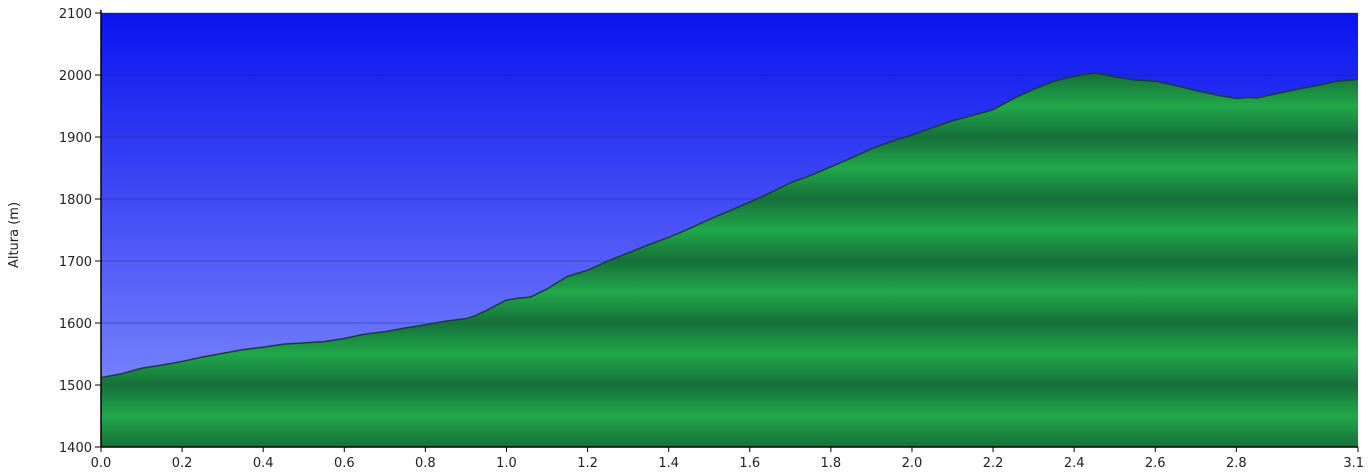 This screenshot has height=476, width=1369. I want to click on x-tick-label: 2.0, so click(912, 463).